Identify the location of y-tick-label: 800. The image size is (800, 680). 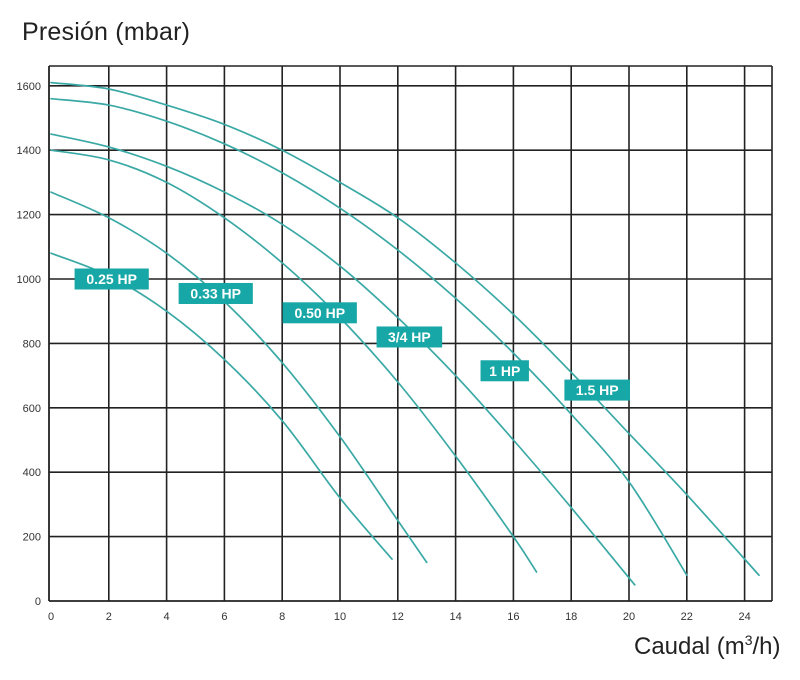
(32, 344).